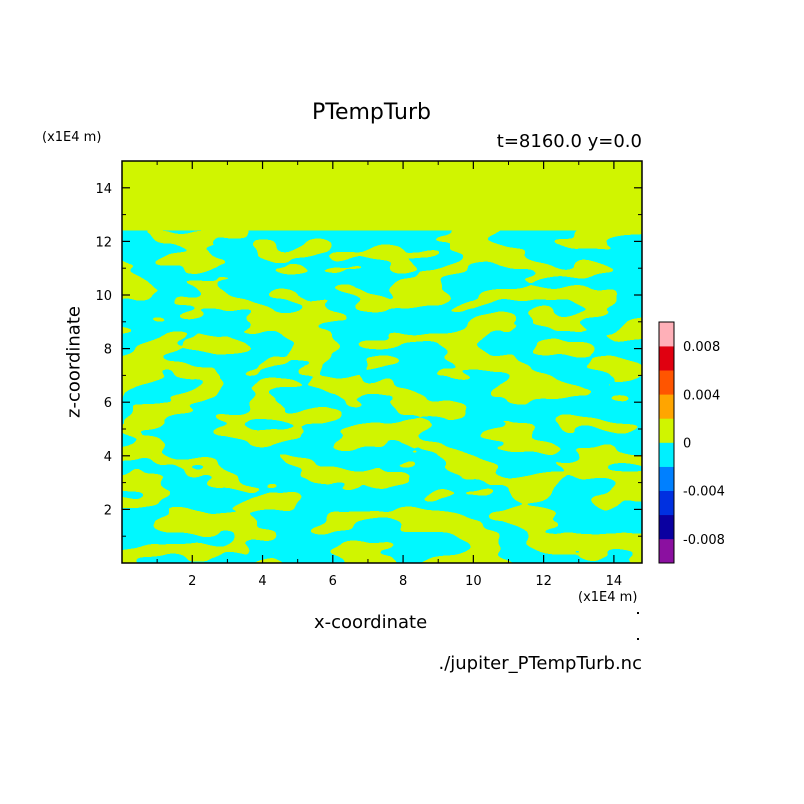 The width and height of the screenshot is (804, 804). What do you see at coordinates (108, 510) in the screenshot?
I see `y-tick-label: 2` at bounding box center [108, 510].